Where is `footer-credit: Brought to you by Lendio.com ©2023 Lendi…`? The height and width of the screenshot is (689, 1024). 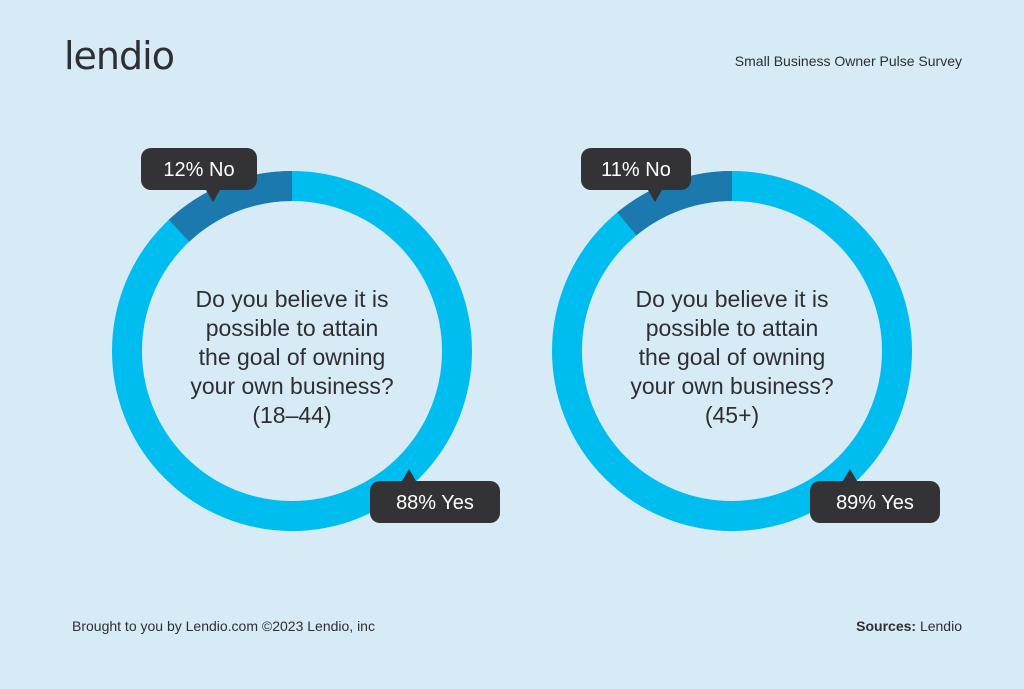 footer-credit: Brought to you by Lendio.com ©2023 Lendi… is located at coordinates (223, 626).